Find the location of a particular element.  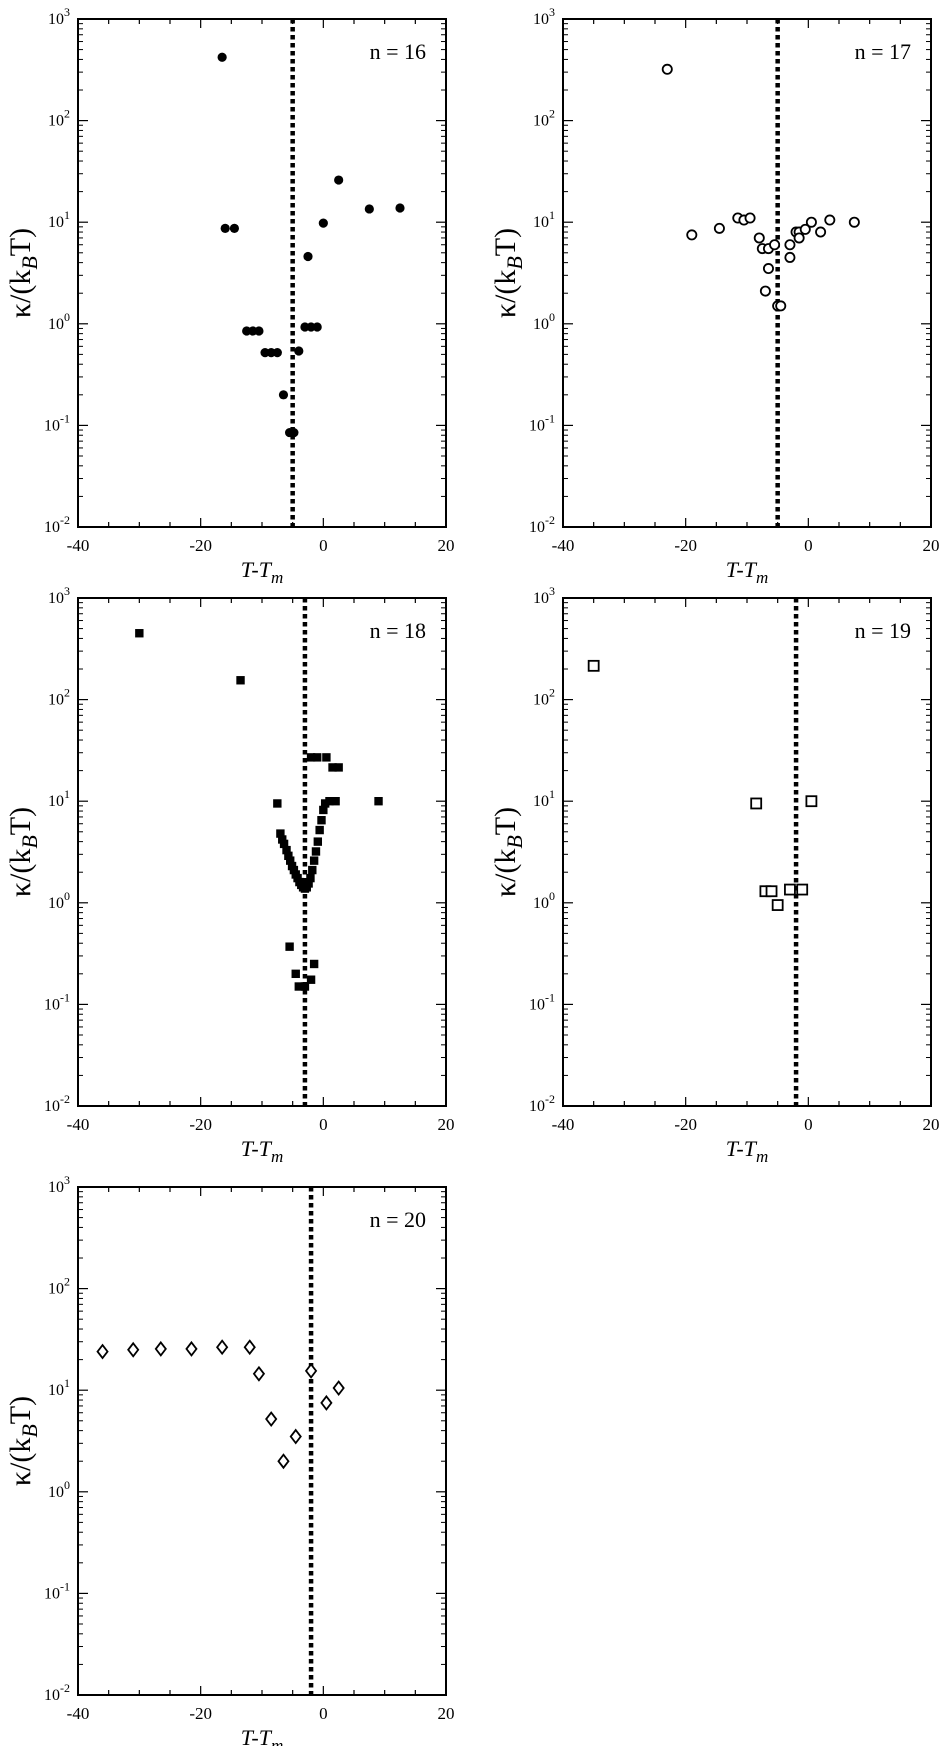

y-tick-label: 10⁰ is located at coordinates (59, 1489).